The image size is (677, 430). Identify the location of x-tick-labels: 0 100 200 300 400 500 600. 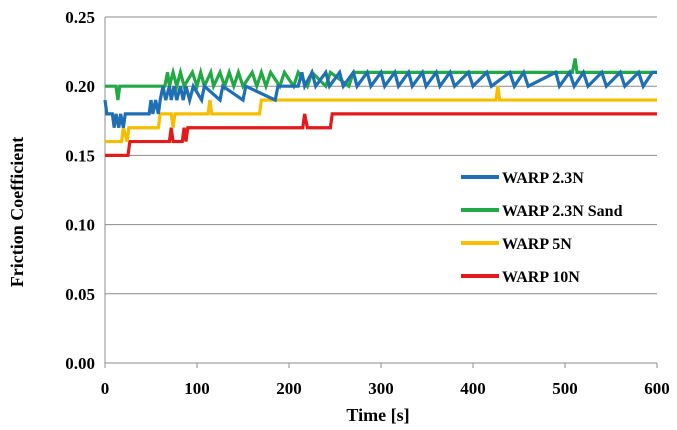
(385, 388).